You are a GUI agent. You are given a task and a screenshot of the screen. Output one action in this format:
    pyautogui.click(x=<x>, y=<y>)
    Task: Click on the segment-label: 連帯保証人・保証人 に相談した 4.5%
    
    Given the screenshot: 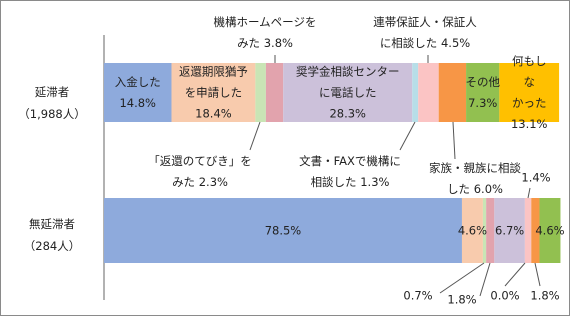 What is the action you would take?
    pyautogui.click(x=425, y=33)
    